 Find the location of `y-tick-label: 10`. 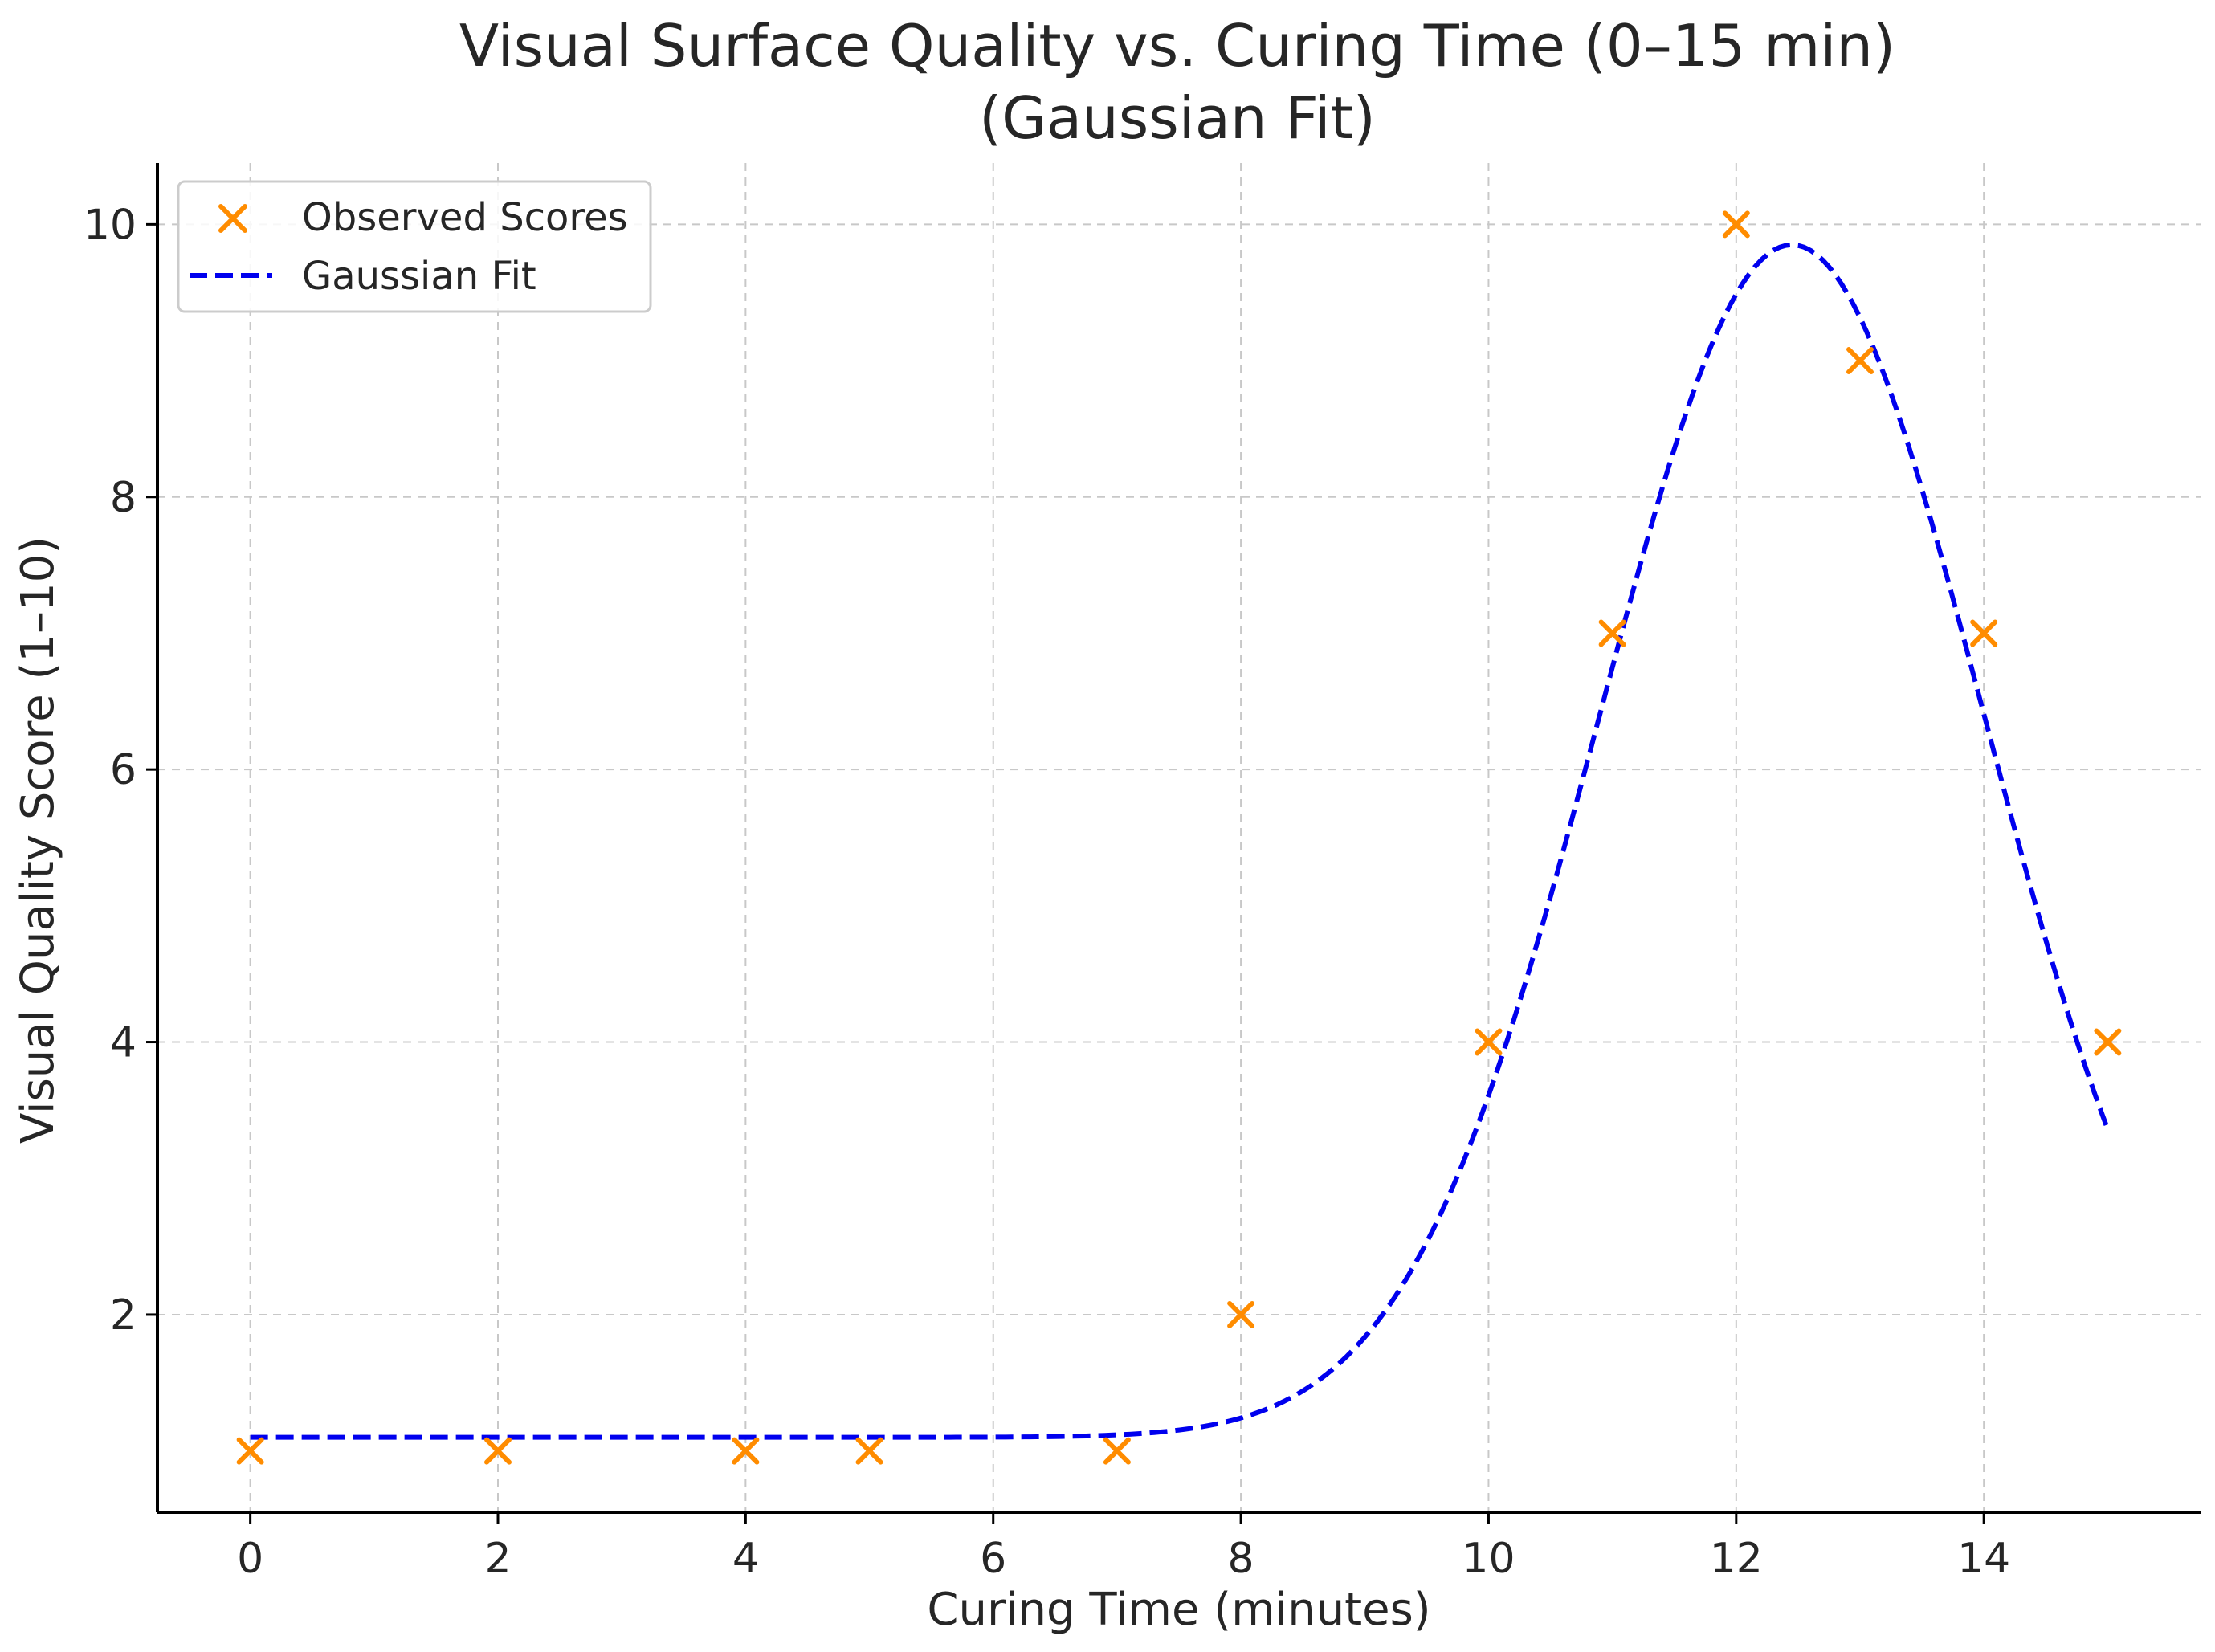

y-tick-label: 10 is located at coordinates (110, 225).